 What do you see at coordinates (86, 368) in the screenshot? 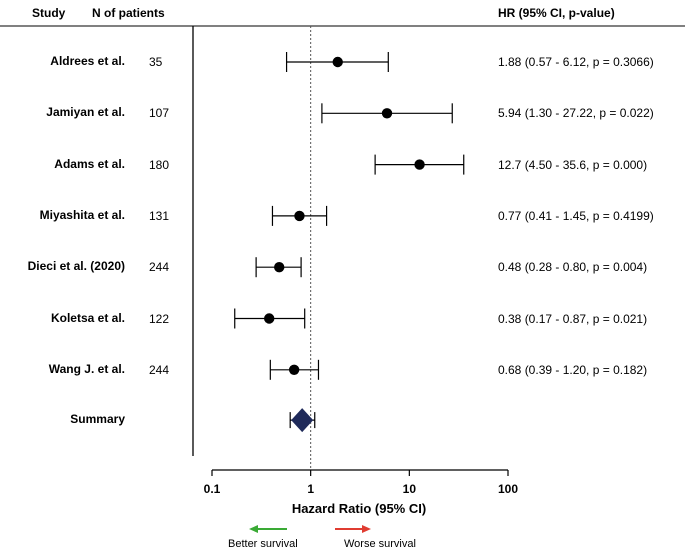
I see `study-name: Wang J. et al.` at bounding box center [86, 368].